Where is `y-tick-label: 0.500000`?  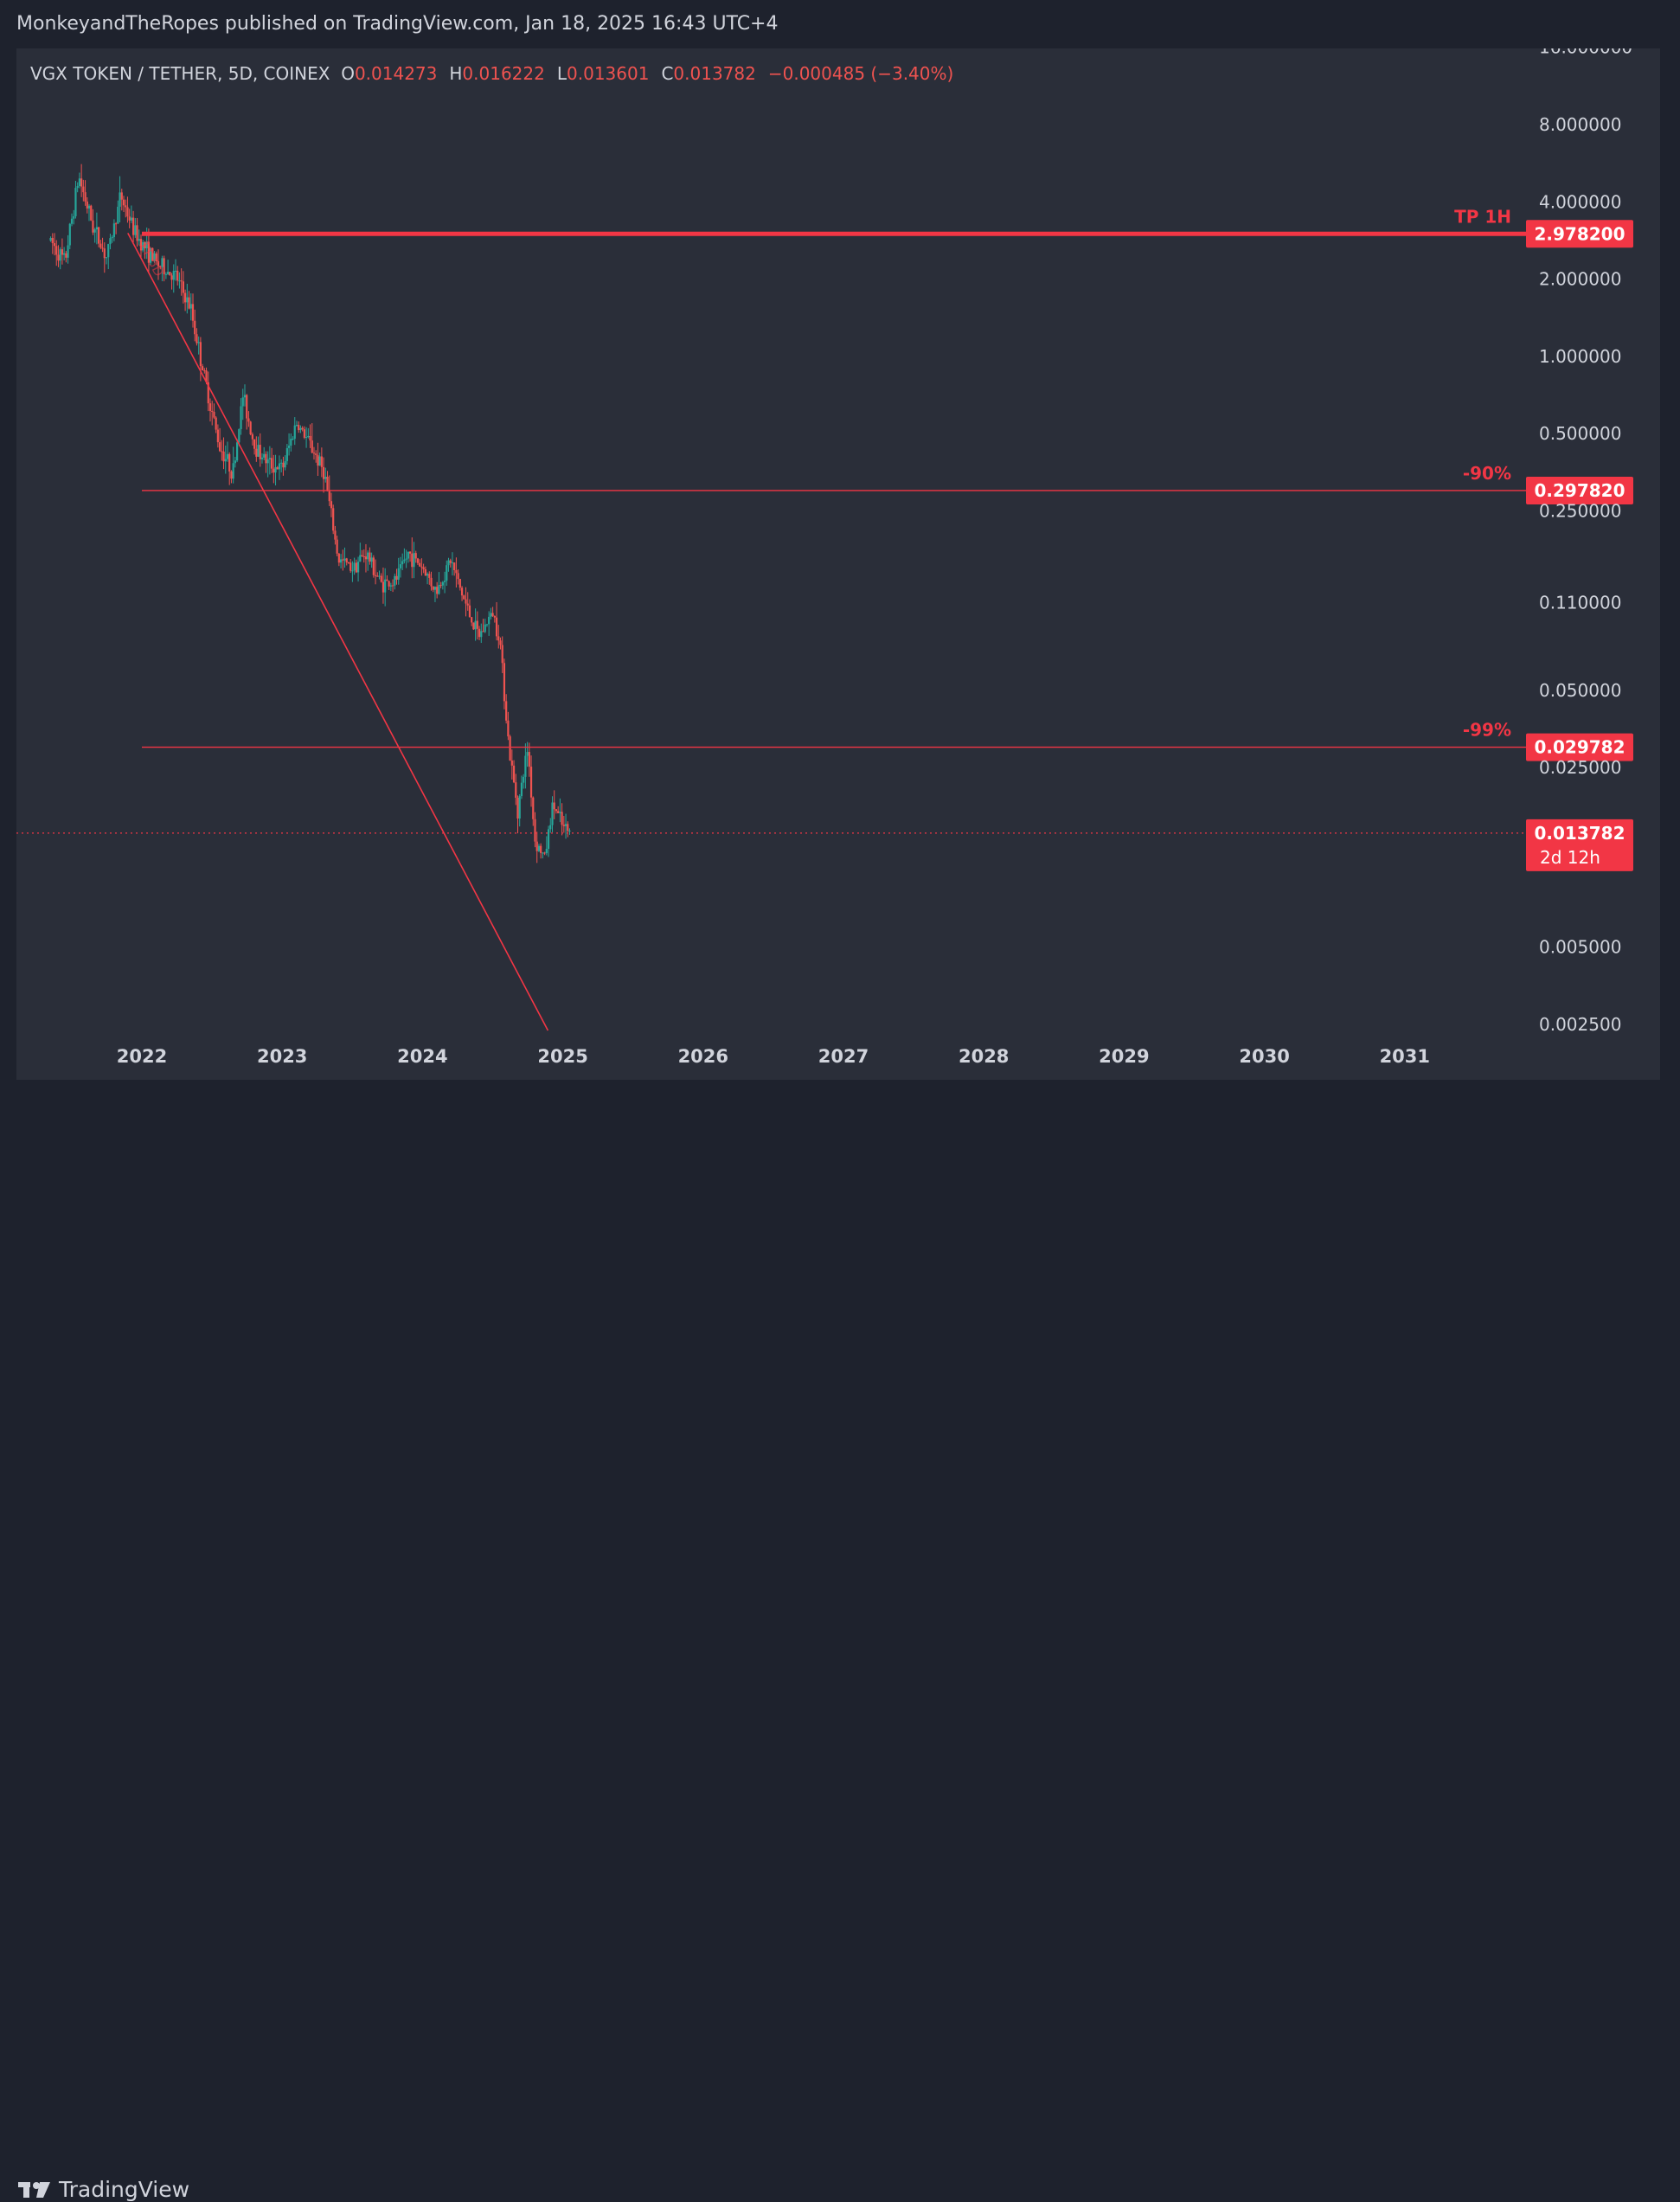 y-tick-label: 0.500000 is located at coordinates (1580, 433).